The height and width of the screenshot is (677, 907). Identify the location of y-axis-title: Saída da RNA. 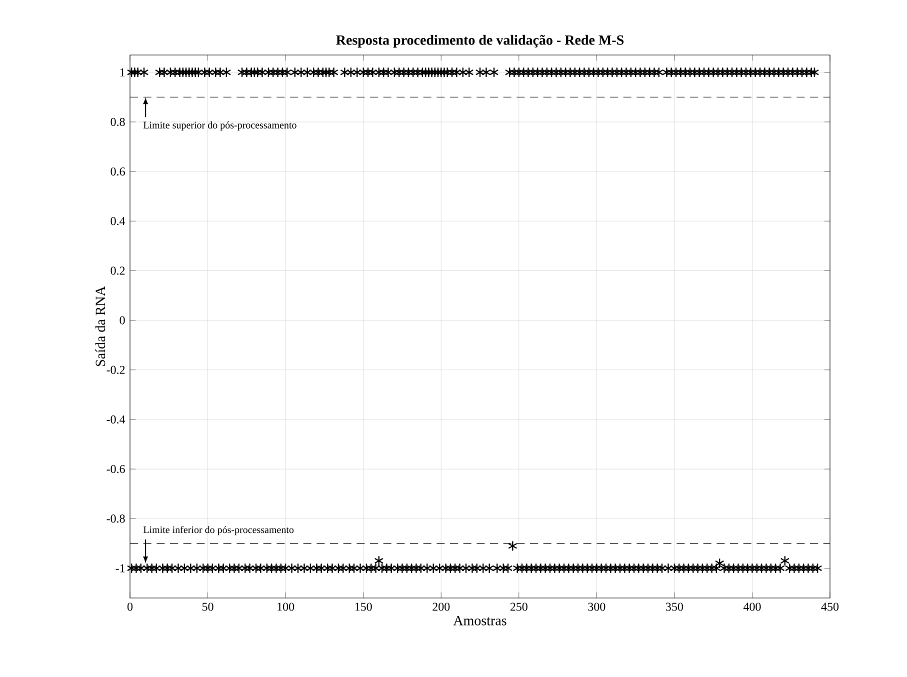
(100, 326).